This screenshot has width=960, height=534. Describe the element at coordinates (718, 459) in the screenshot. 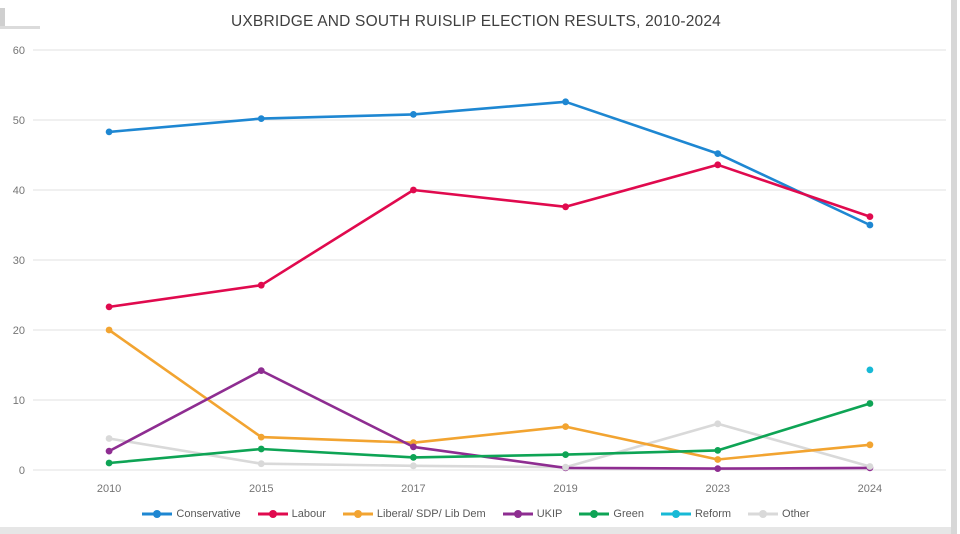

I see `point-liberal-sdp-lib-dem-2023` at that location.